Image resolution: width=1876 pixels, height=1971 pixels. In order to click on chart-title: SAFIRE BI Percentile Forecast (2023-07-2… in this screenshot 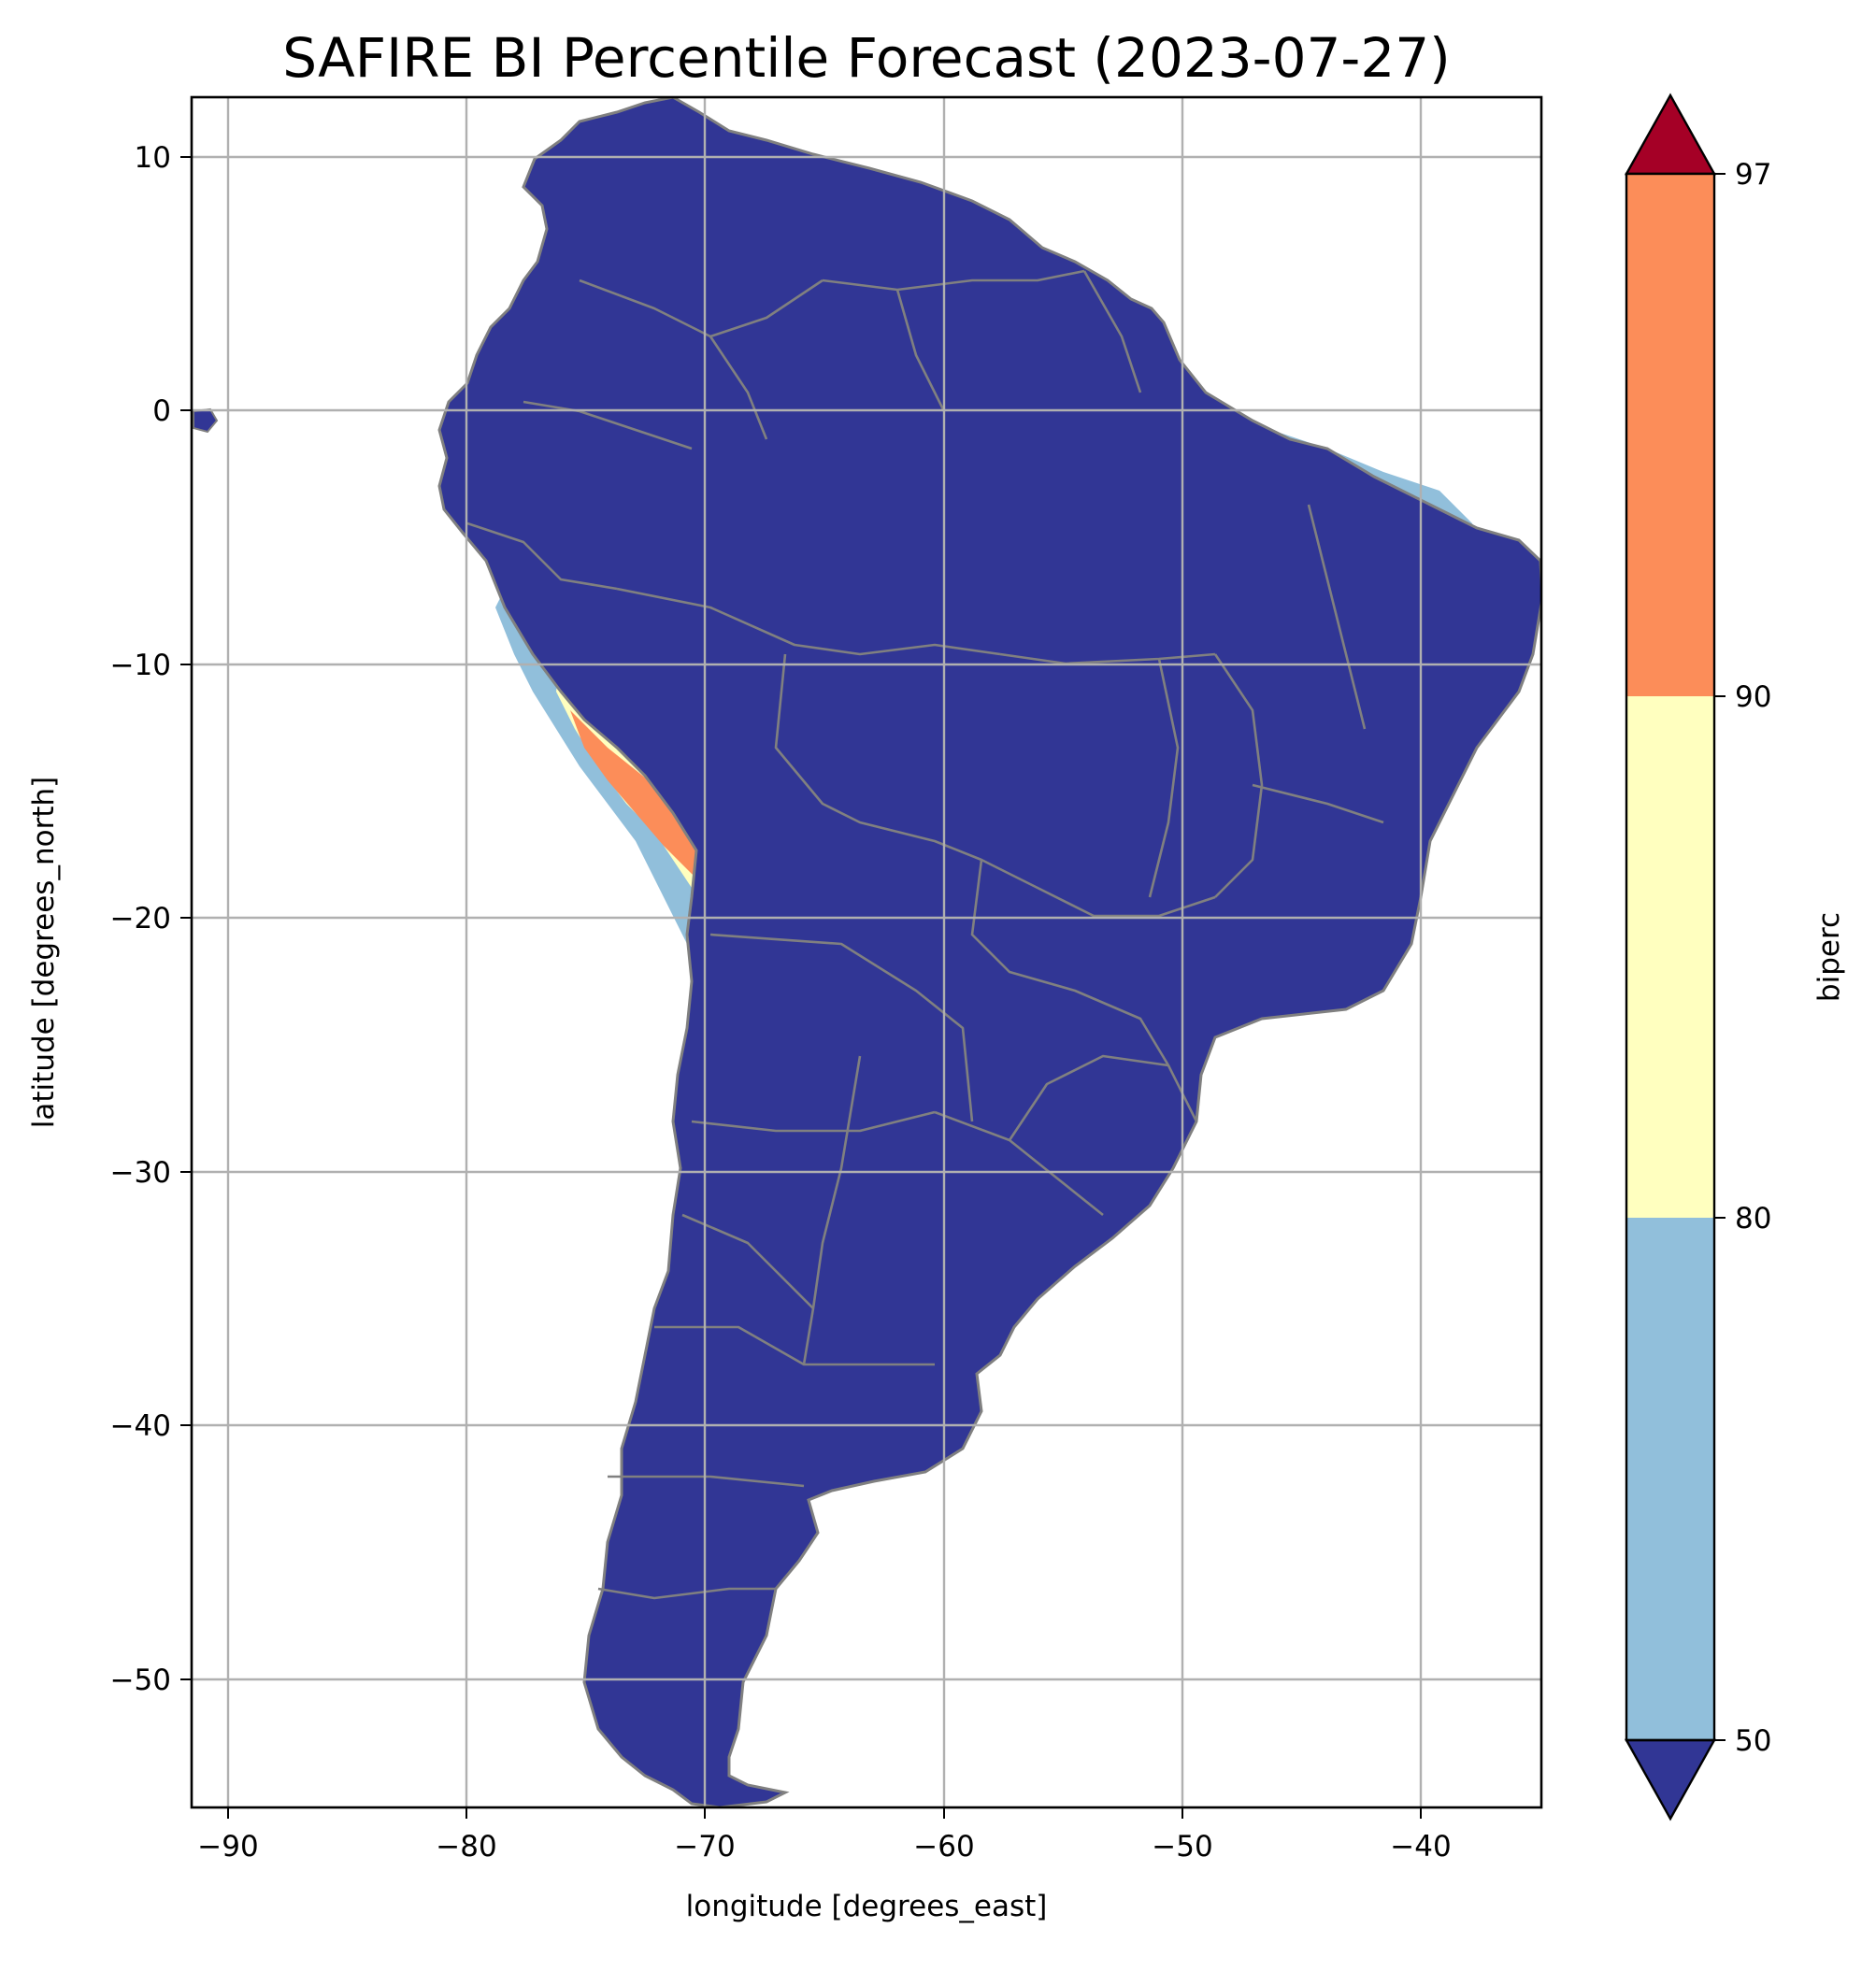, I will do `click(867, 58)`.